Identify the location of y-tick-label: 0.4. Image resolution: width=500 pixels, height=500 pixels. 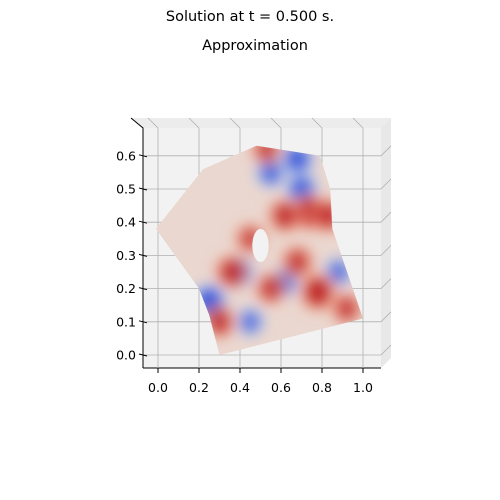
(126, 222).